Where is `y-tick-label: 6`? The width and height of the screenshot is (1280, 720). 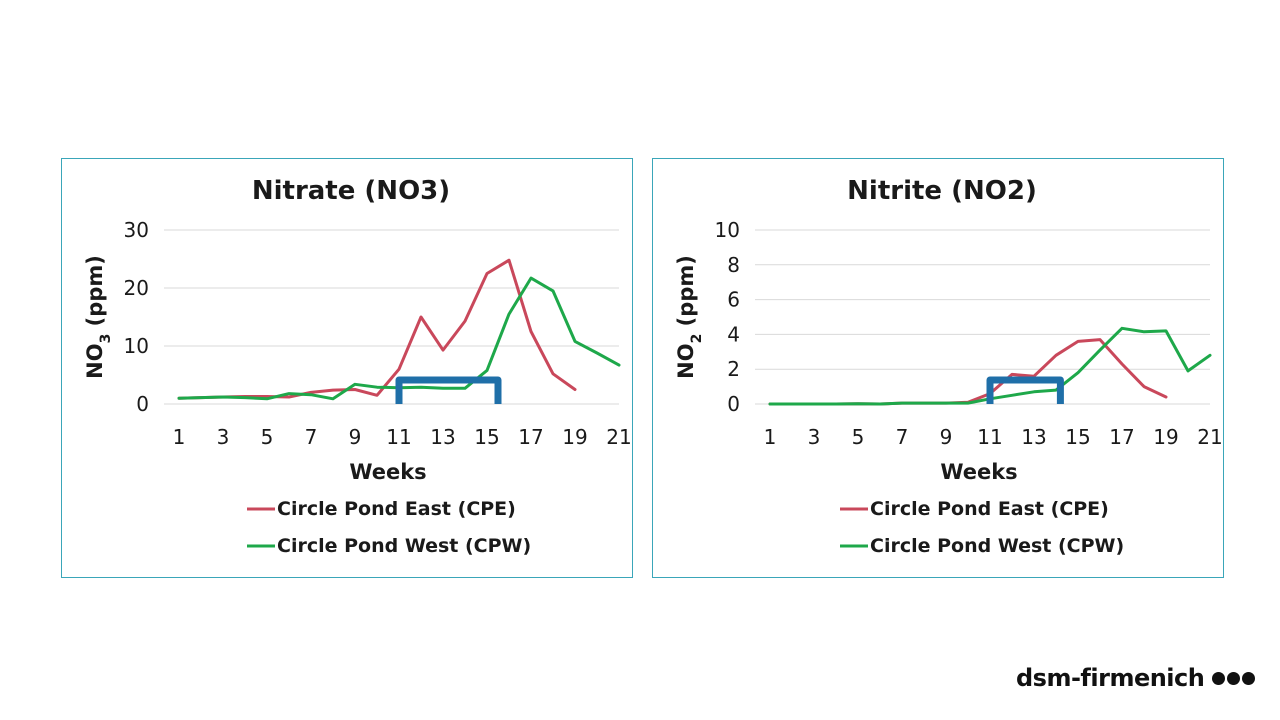
y-tick-label: 6 is located at coordinates (733, 300).